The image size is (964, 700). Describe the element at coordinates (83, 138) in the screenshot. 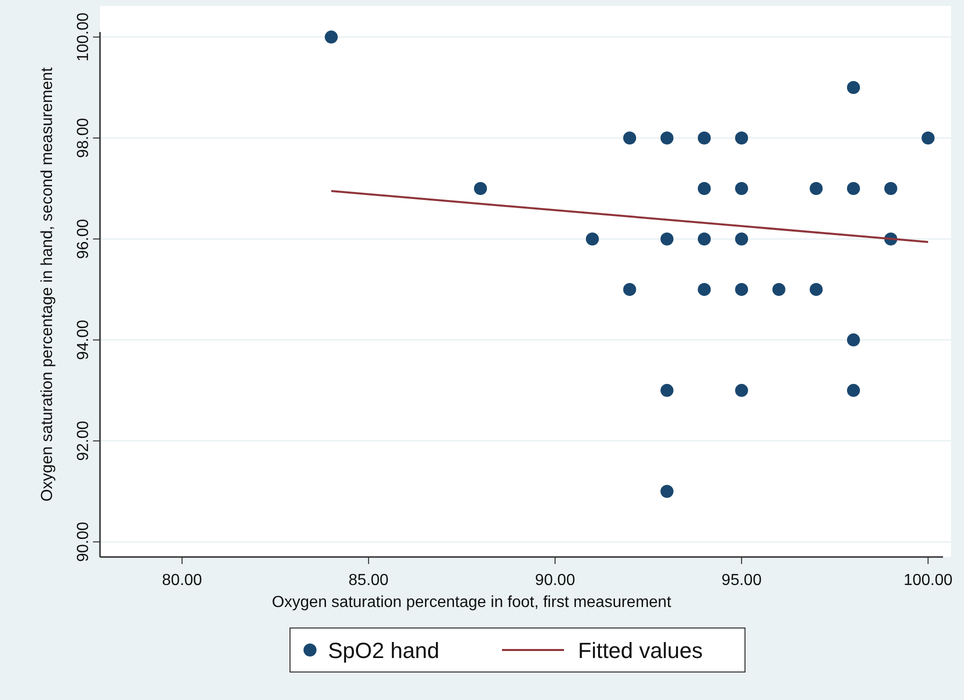

I see `y-tick-label: 98.00` at that location.